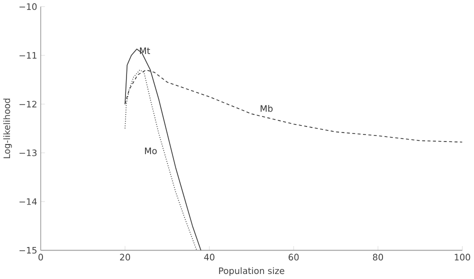 This screenshot has height=279, width=474. I want to click on series-label: Mt, so click(145, 50).